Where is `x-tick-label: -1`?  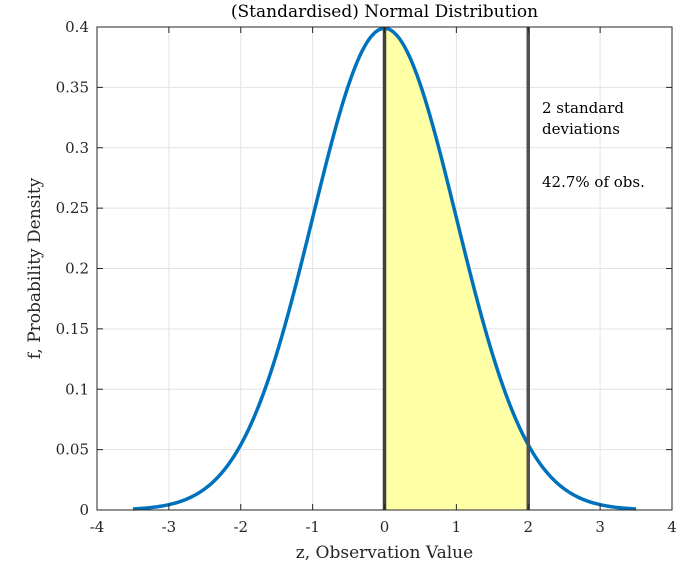 x-tick-label: -1 is located at coordinates (312, 527).